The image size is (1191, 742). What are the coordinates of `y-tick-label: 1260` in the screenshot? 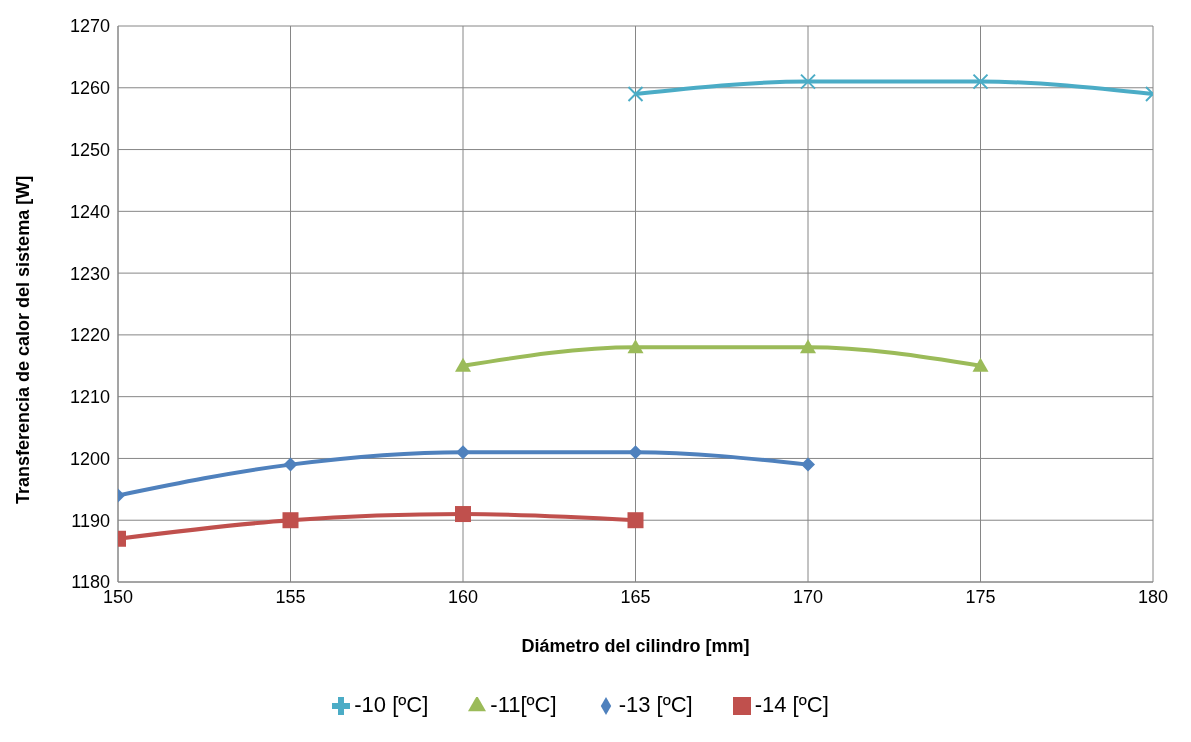 It's located at (89, 88).